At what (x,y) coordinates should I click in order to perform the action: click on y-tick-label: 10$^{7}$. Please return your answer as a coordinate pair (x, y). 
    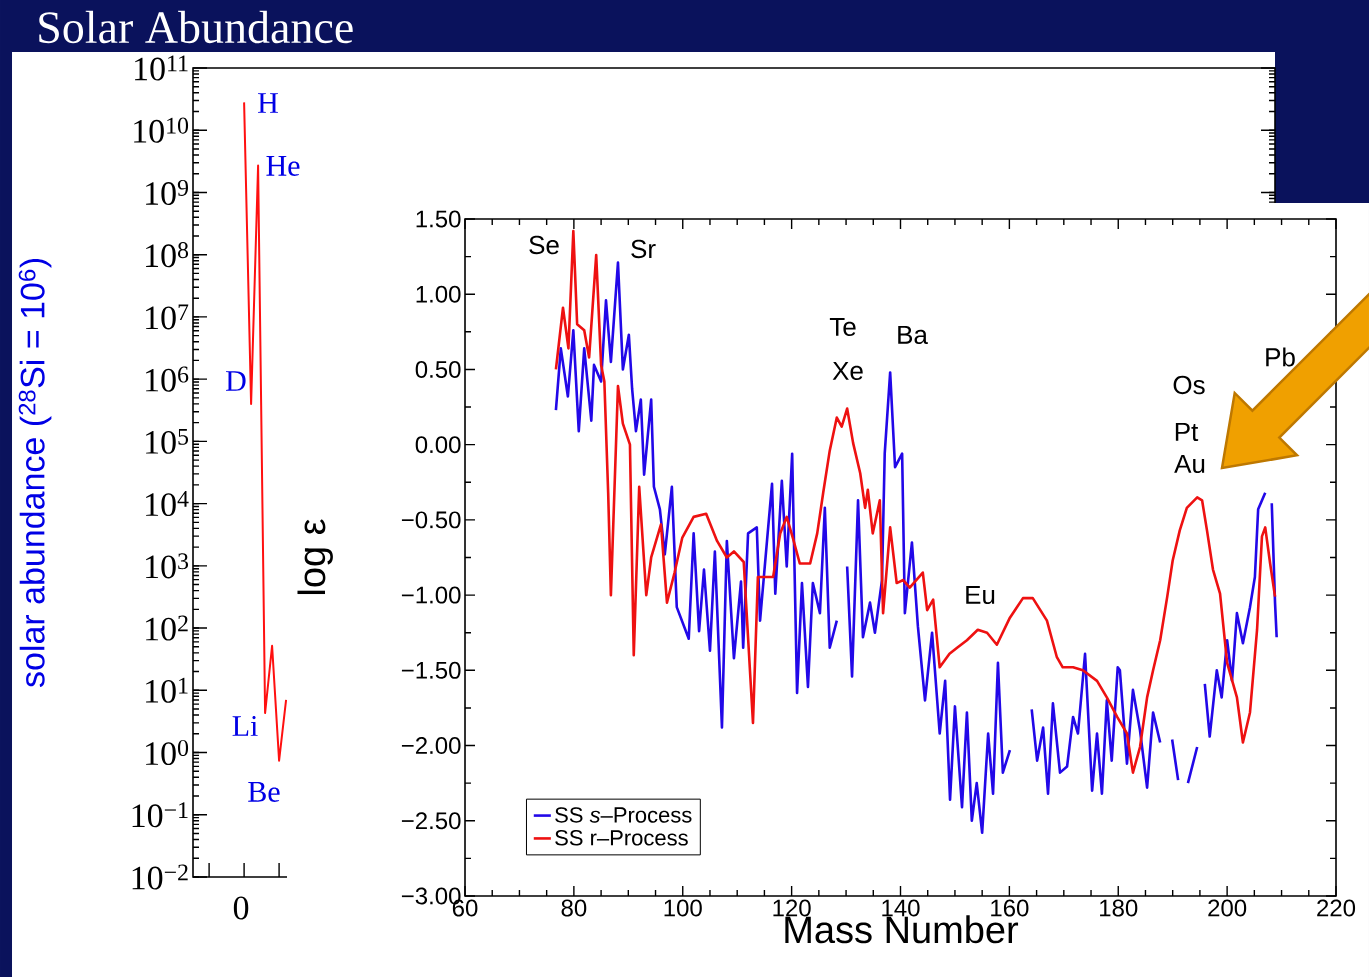
    Looking at the image, I should click on (167, 317).